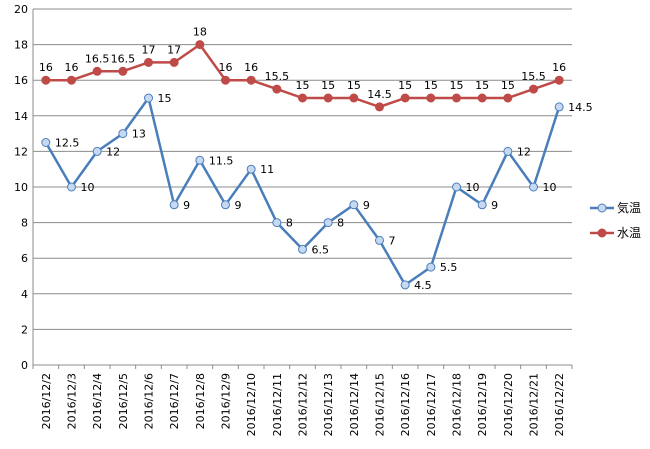 This screenshot has width=650, height=449. What do you see at coordinates (21, 151) in the screenshot?
I see `y-tick-label: 12` at bounding box center [21, 151].